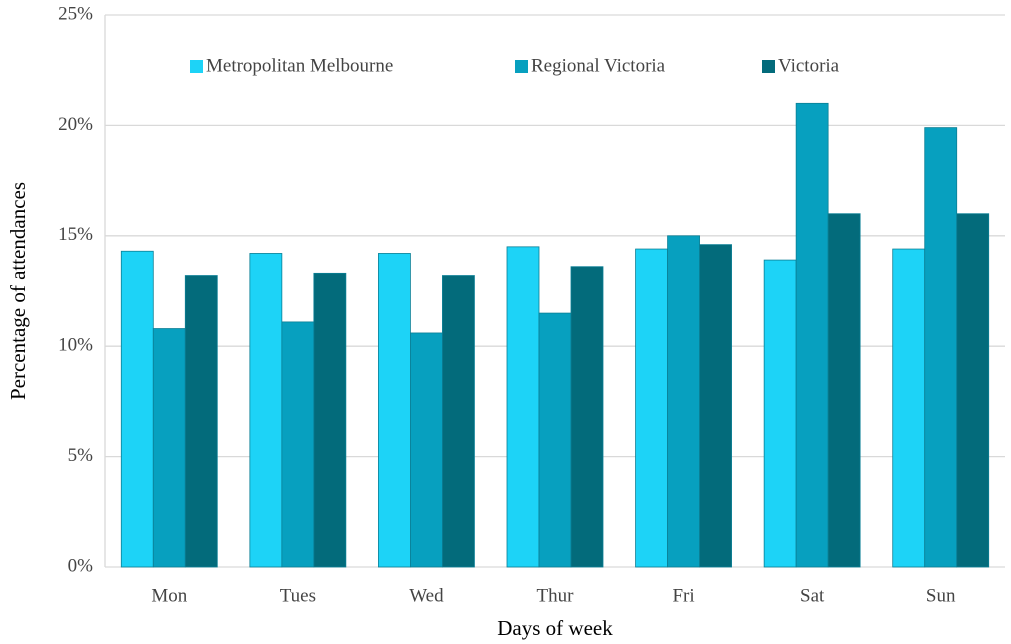 The image size is (1011, 644). Describe the element at coordinates (298, 595) in the screenshot. I see `x-tick-label: Tues` at that location.